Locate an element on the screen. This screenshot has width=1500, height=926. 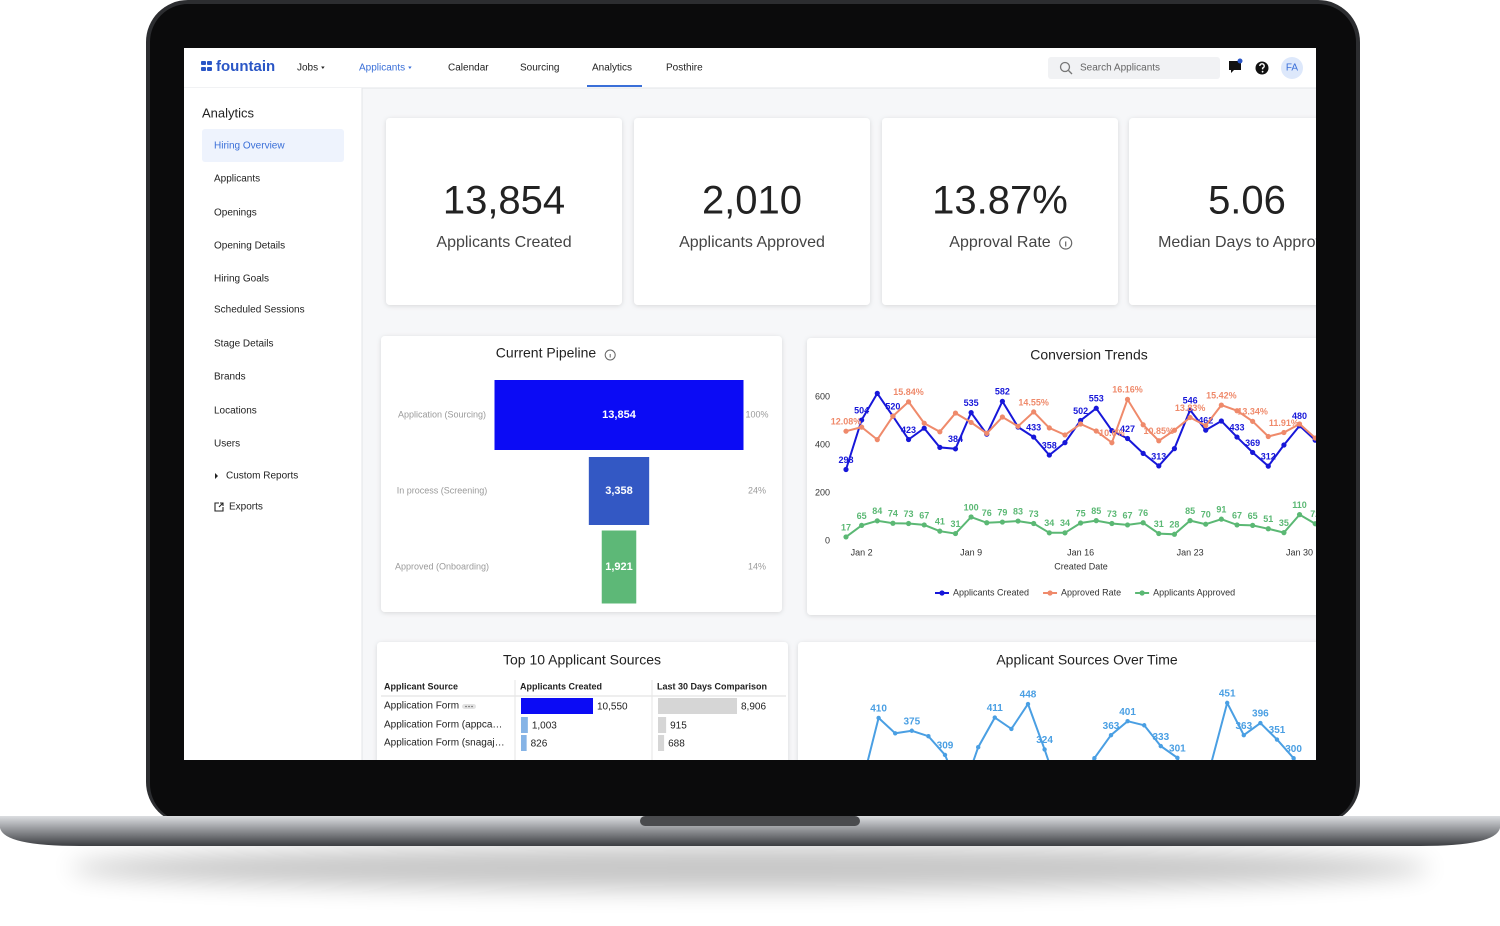
data-label: 34 is located at coordinates (1065, 523).